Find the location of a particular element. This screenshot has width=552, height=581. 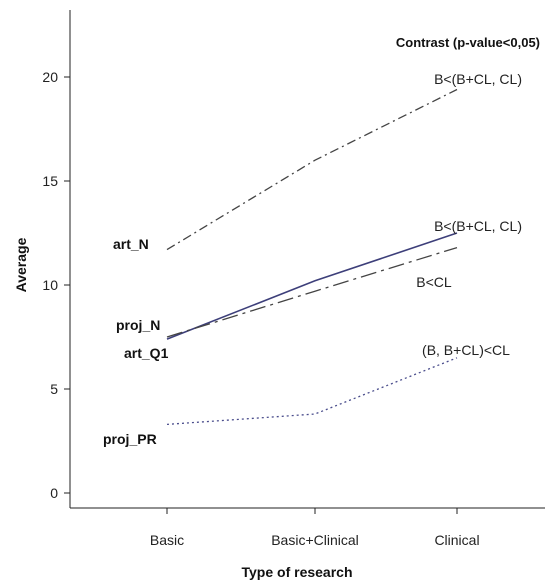

y-tick-label: 10 is located at coordinates (50, 285).